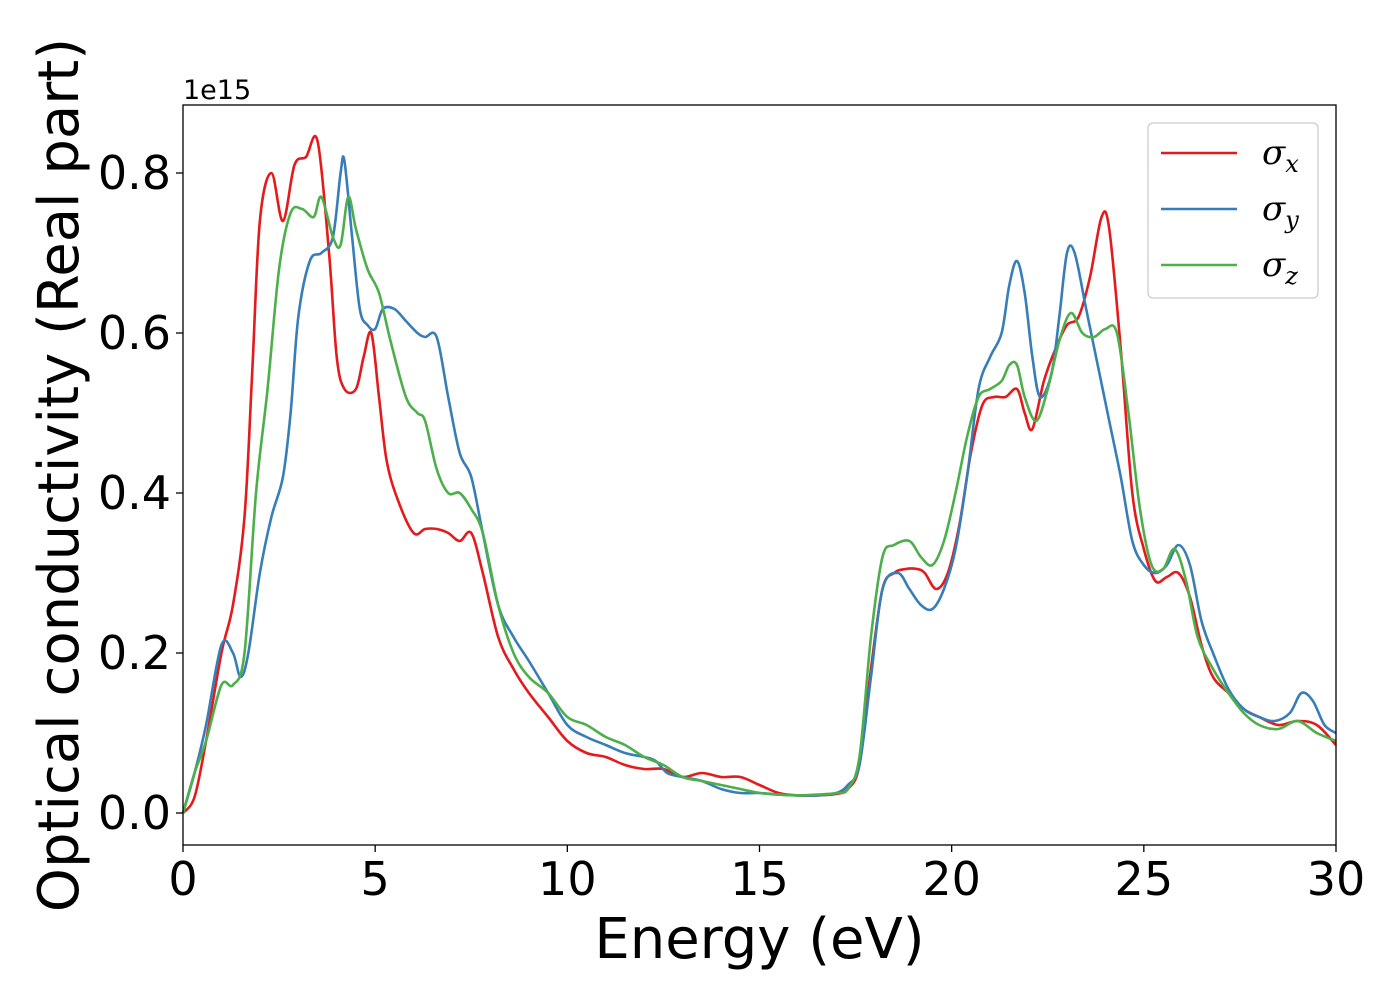 Image resolution: width=1400 pixels, height=1000 pixels. I want to click on x-tick-label: 10, so click(567, 879).